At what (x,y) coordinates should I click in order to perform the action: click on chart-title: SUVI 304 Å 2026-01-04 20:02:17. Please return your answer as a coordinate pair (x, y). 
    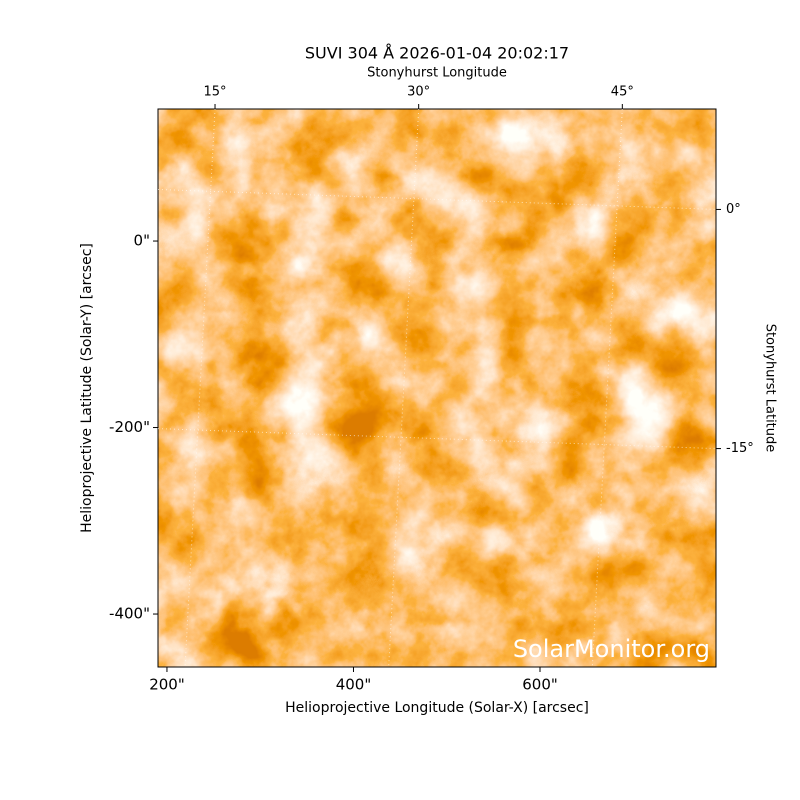
    Looking at the image, I should click on (437, 53).